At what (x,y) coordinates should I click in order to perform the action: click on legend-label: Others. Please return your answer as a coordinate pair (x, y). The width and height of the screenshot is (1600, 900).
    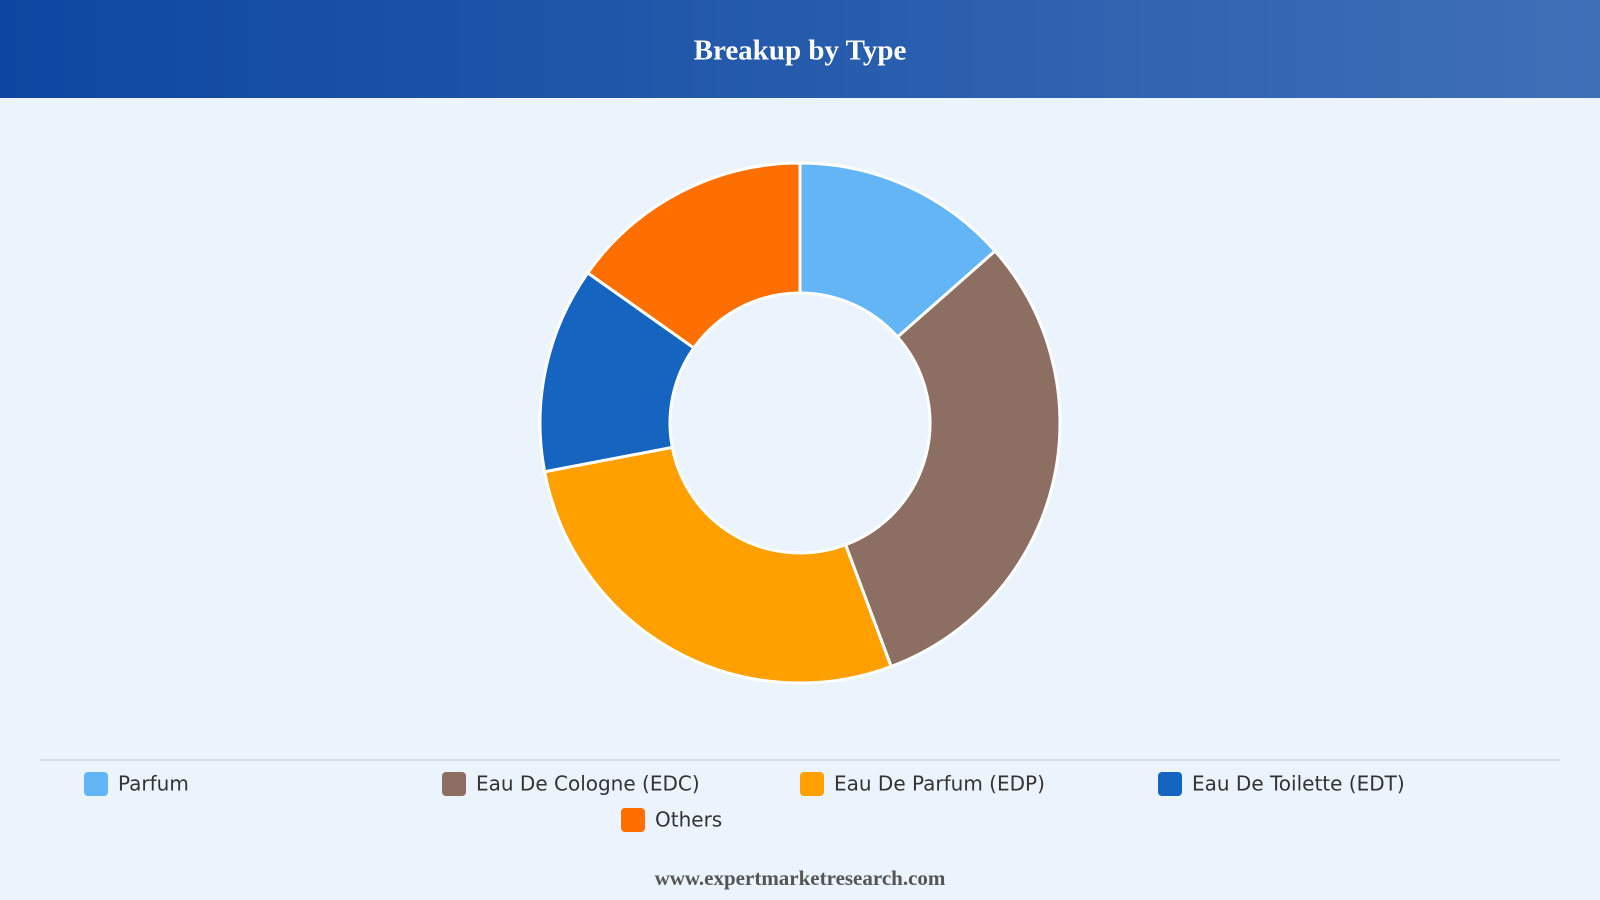
    Looking at the image, I should click on (688, 820).